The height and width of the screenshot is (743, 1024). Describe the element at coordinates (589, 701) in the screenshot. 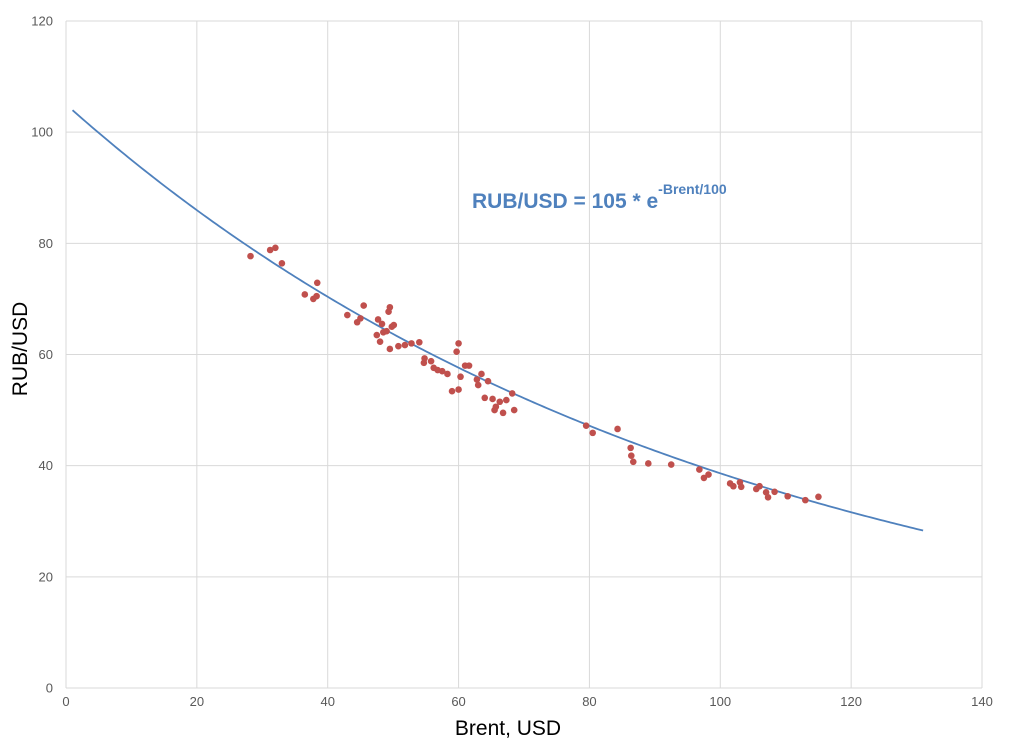

I see `x-tick-label: 80` at that location.